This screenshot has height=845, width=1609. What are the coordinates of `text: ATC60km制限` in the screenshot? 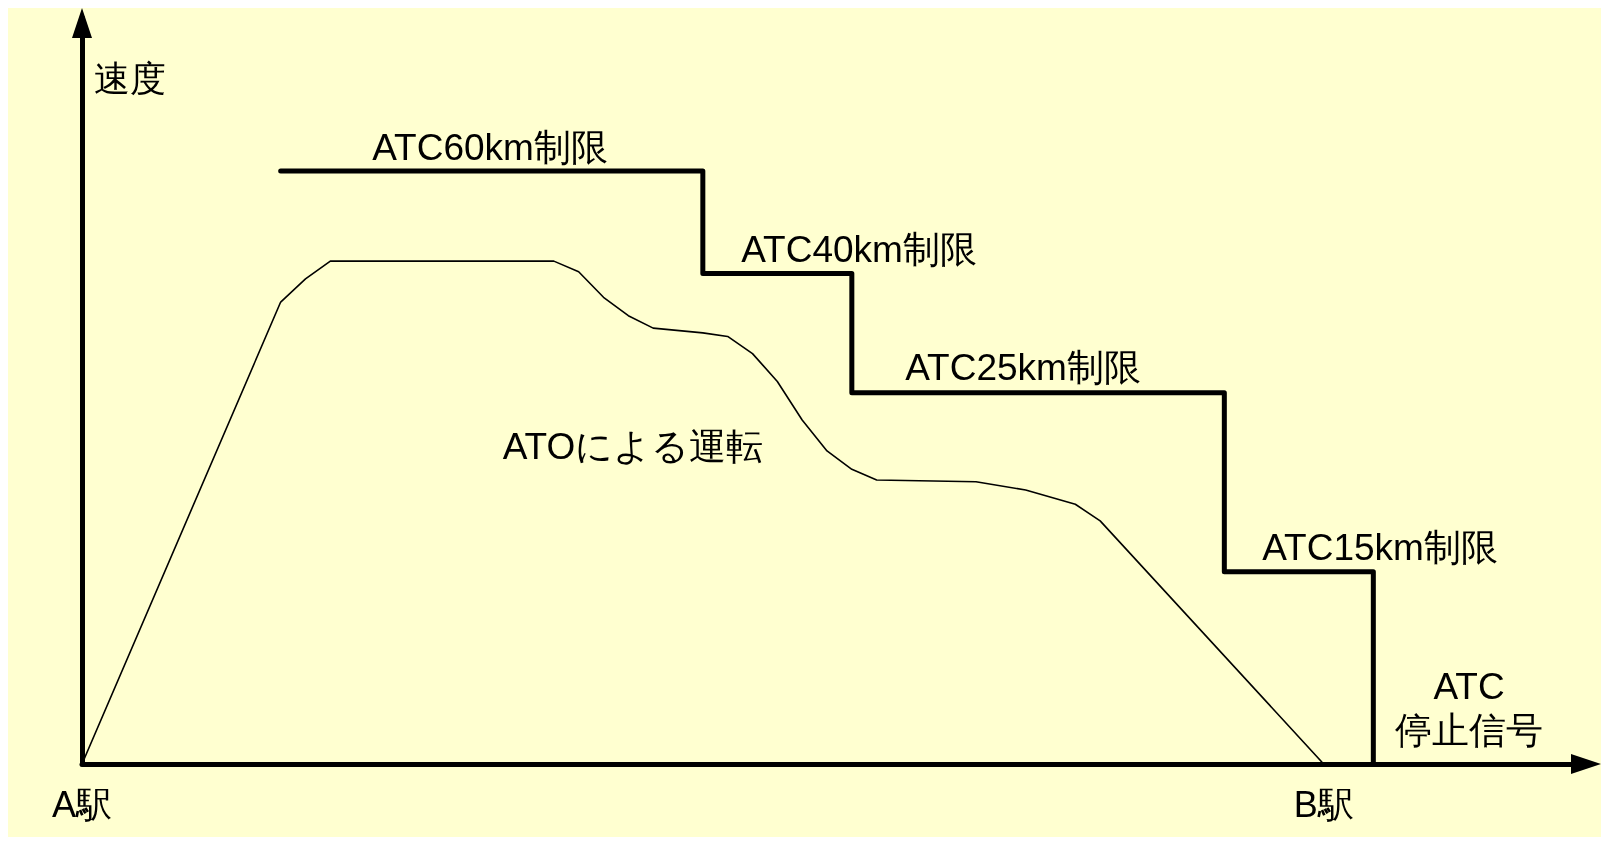 It's located at (490, 147).